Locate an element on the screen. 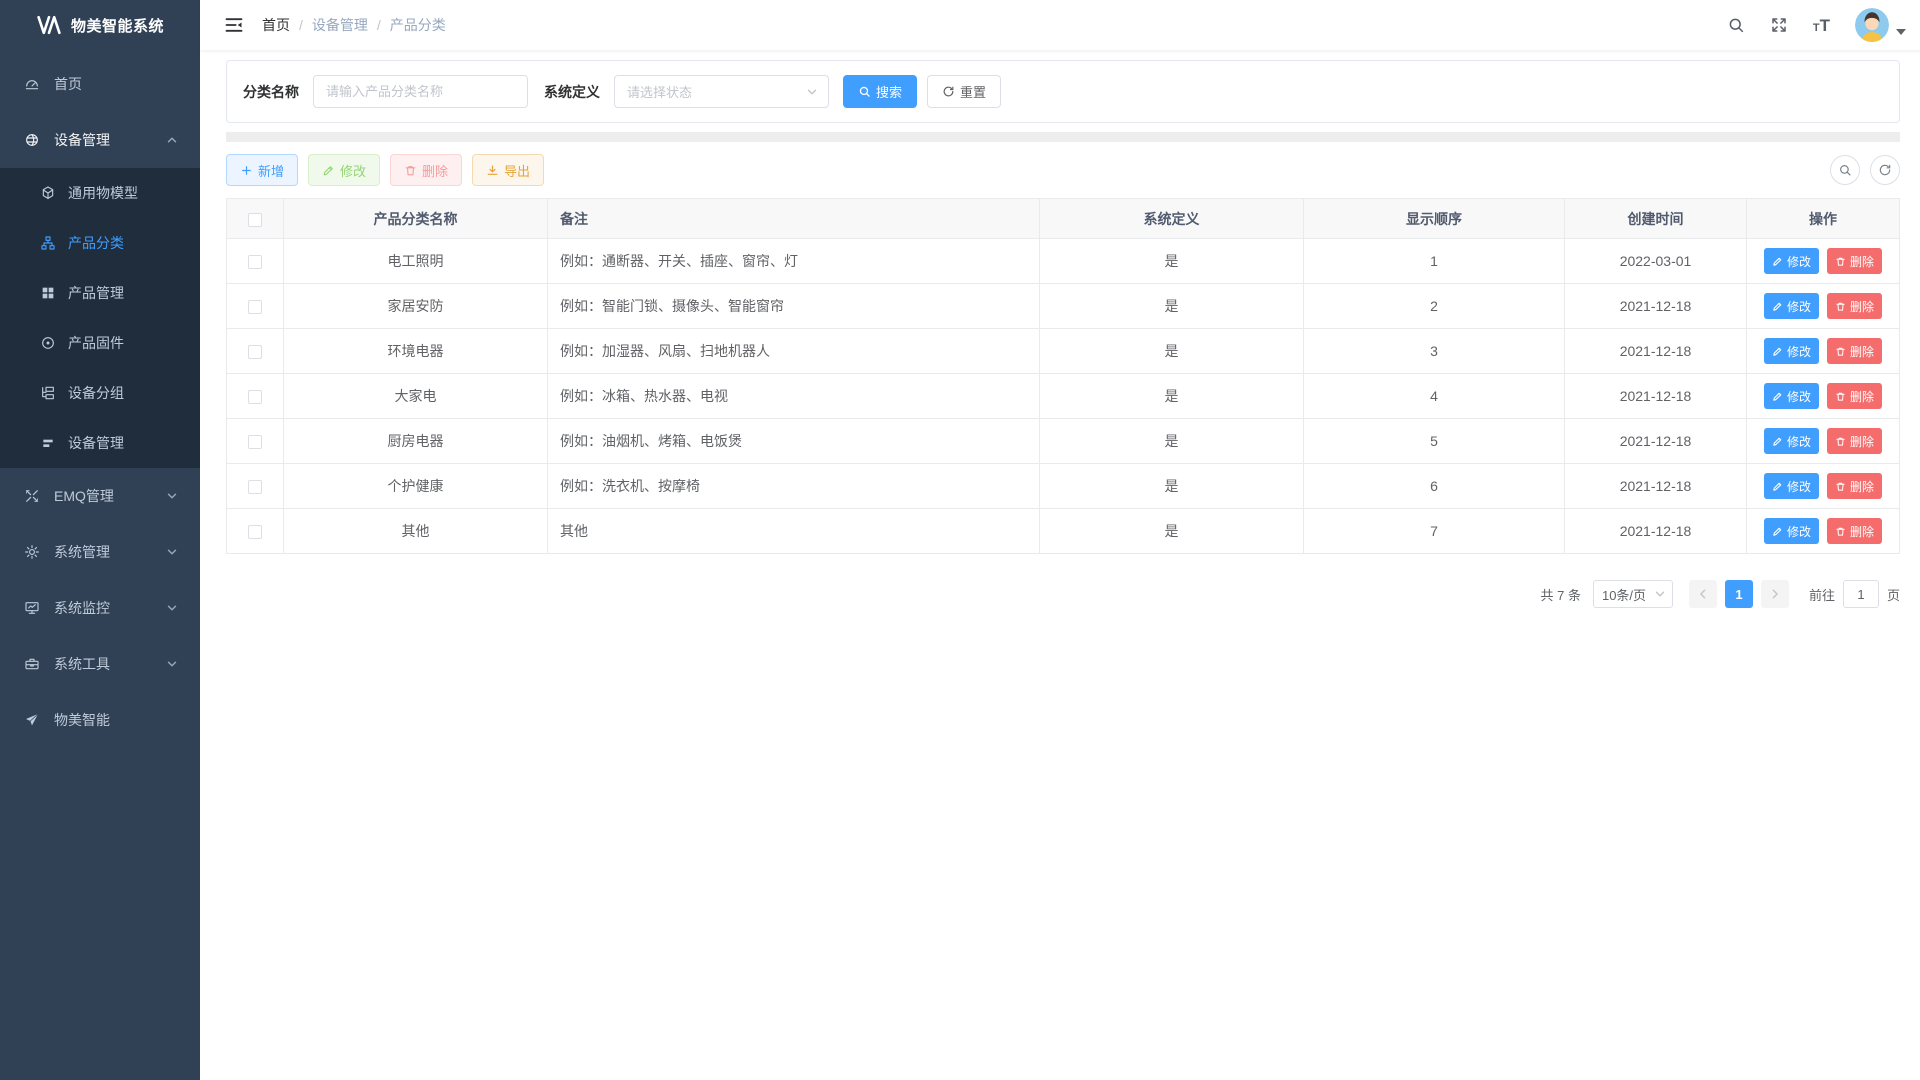 This screenshot has height=1080, width=1920. sidebar-item-emq-management: EMQ管理 is located at coordinates (100, 496).